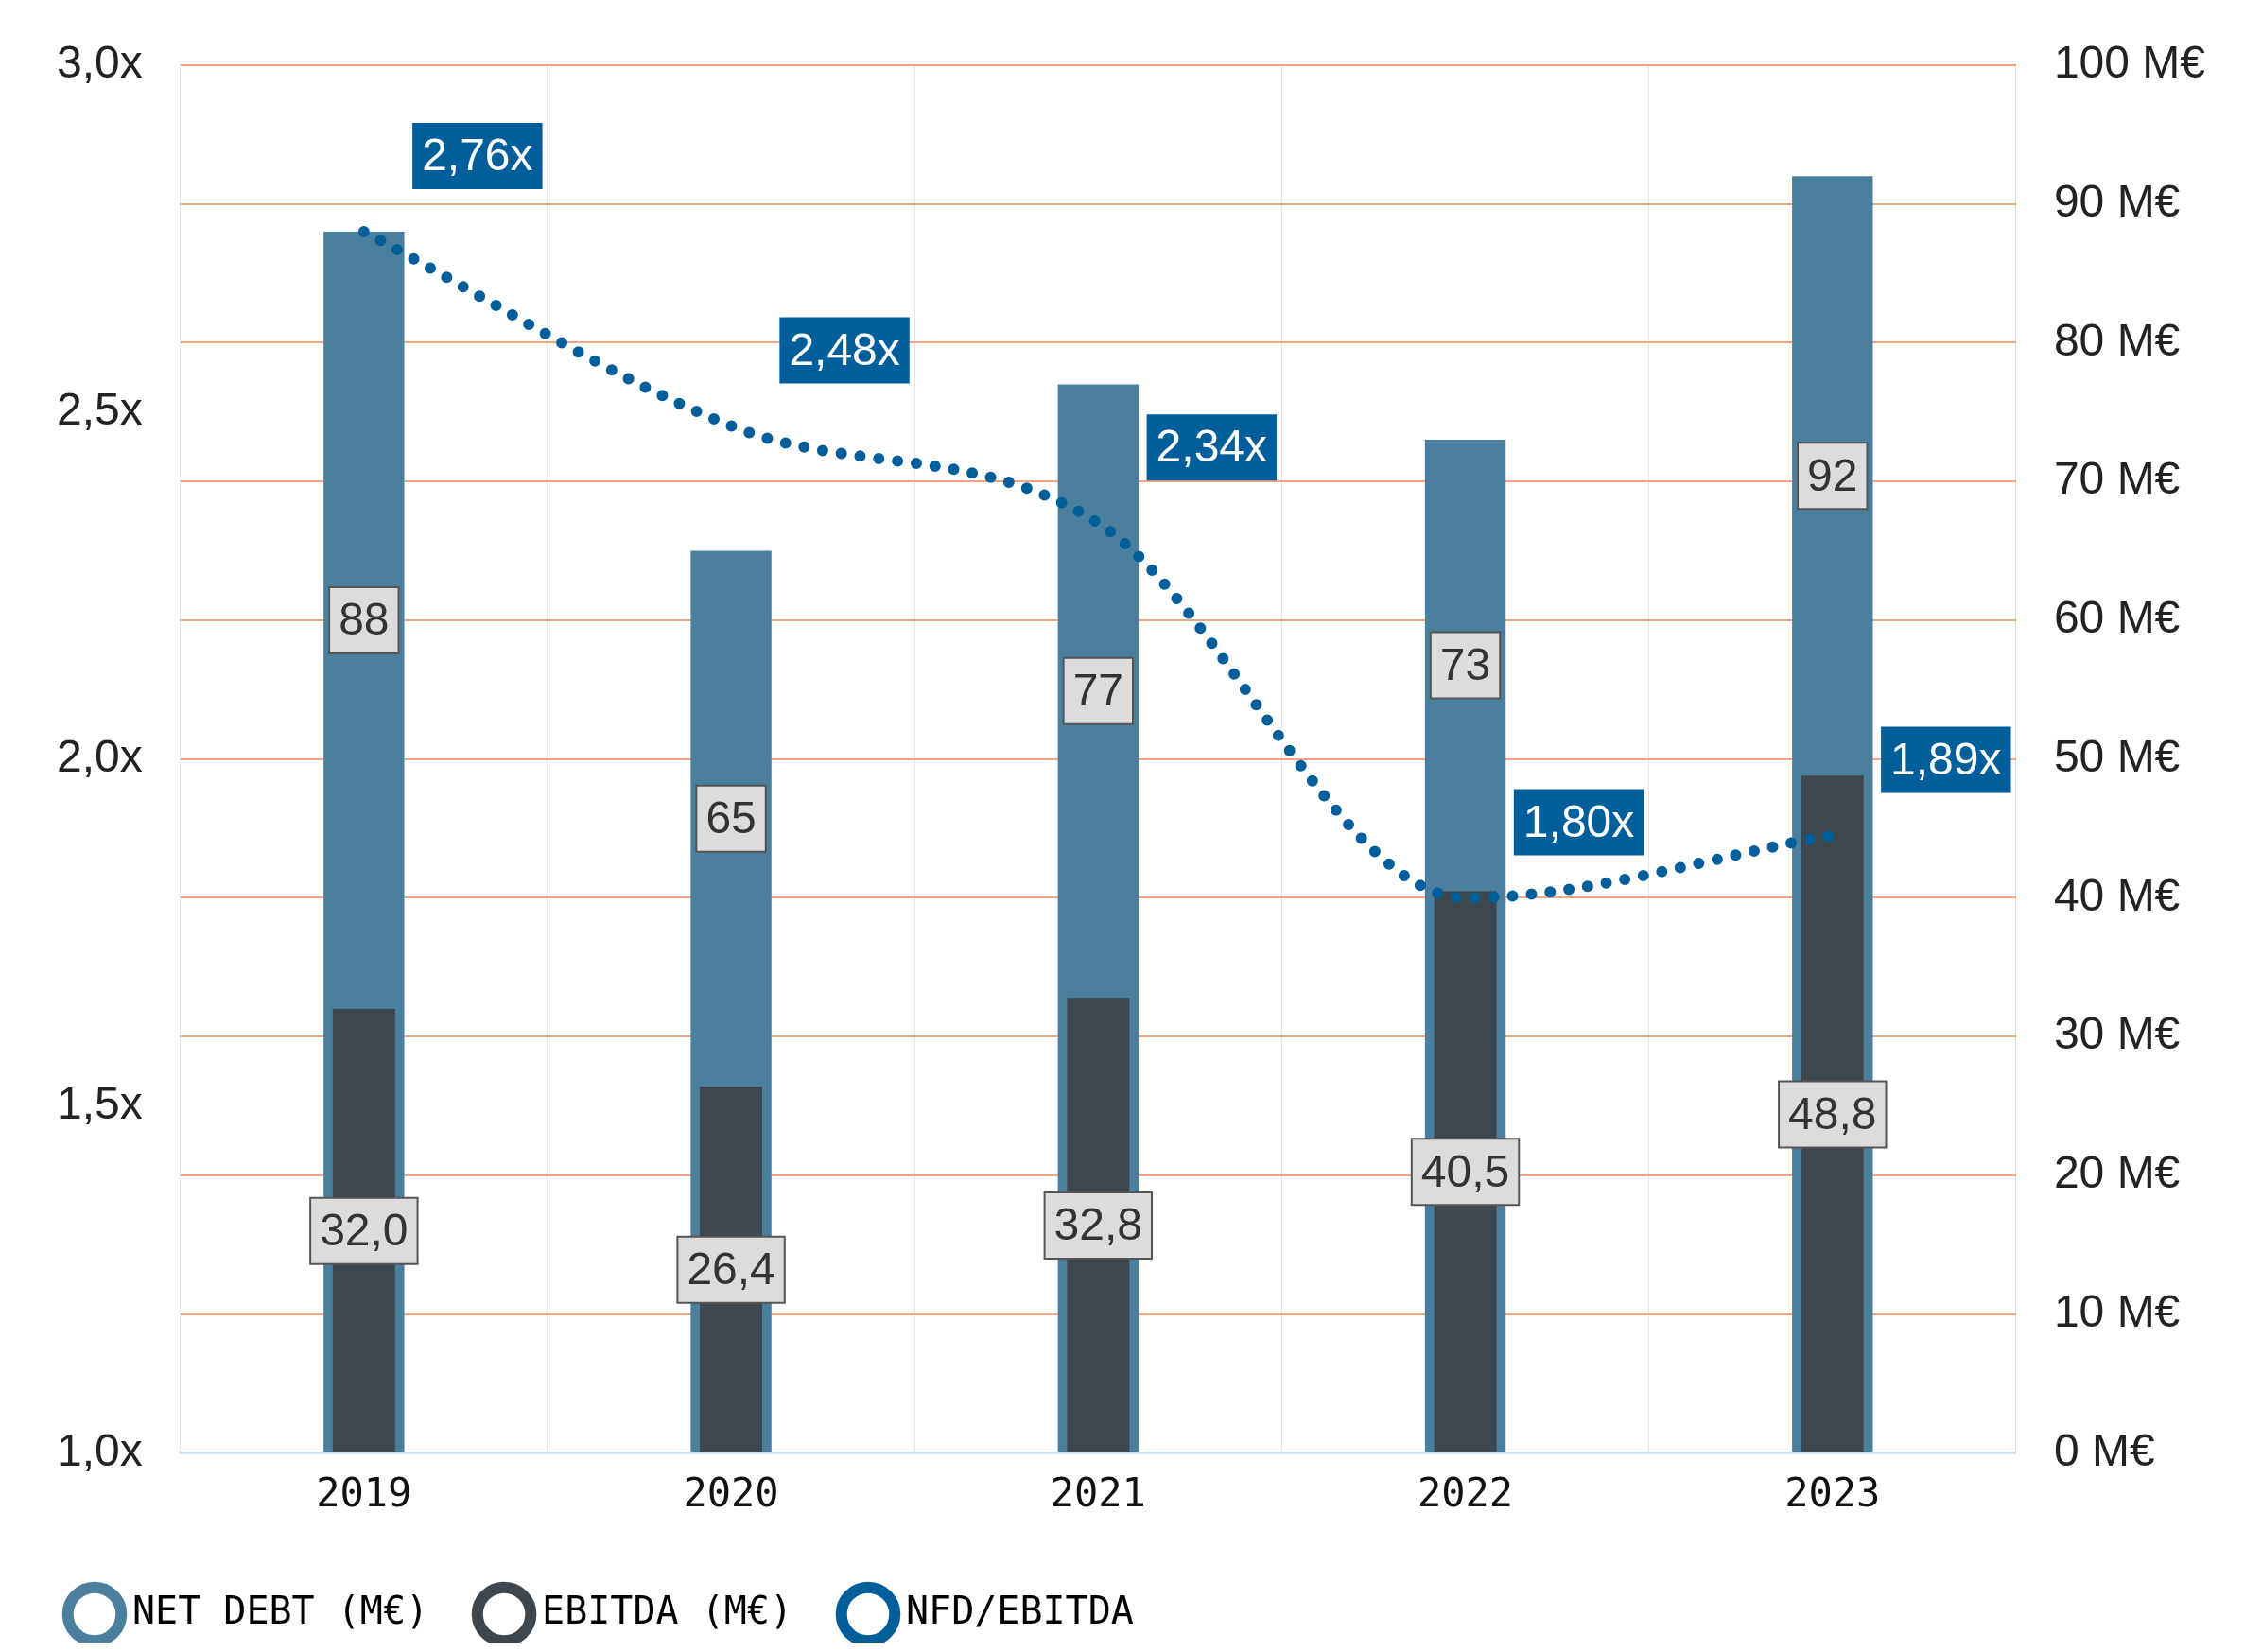 The height and width of the screenshot is (1652, 2262). I want to click on data-label: 32,8, so click(1098, 1225).